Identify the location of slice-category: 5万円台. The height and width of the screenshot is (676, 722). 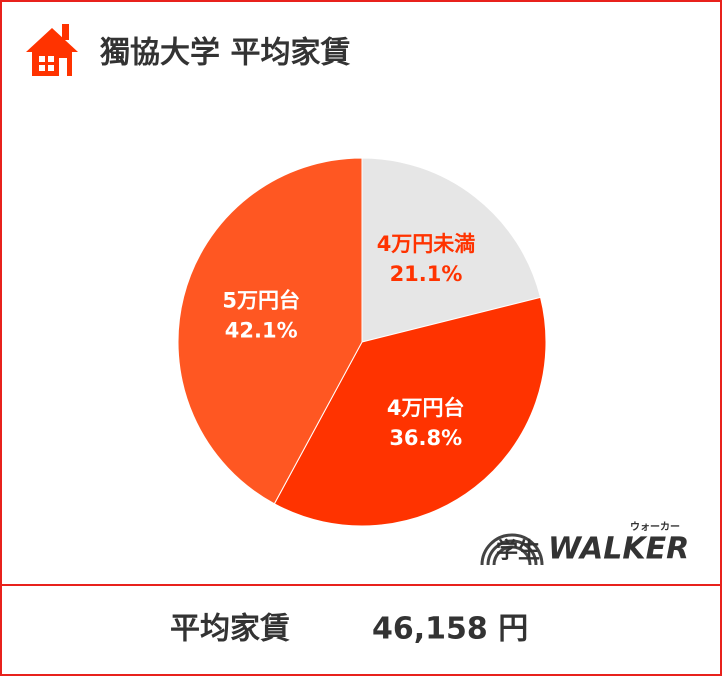
(261, 300).